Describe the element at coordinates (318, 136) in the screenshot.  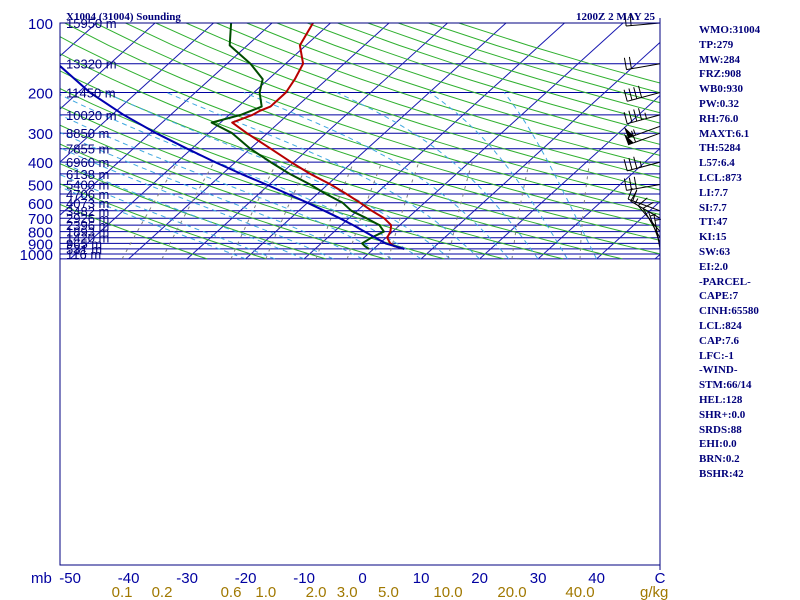
I see `temperature-profile-line` at that location.